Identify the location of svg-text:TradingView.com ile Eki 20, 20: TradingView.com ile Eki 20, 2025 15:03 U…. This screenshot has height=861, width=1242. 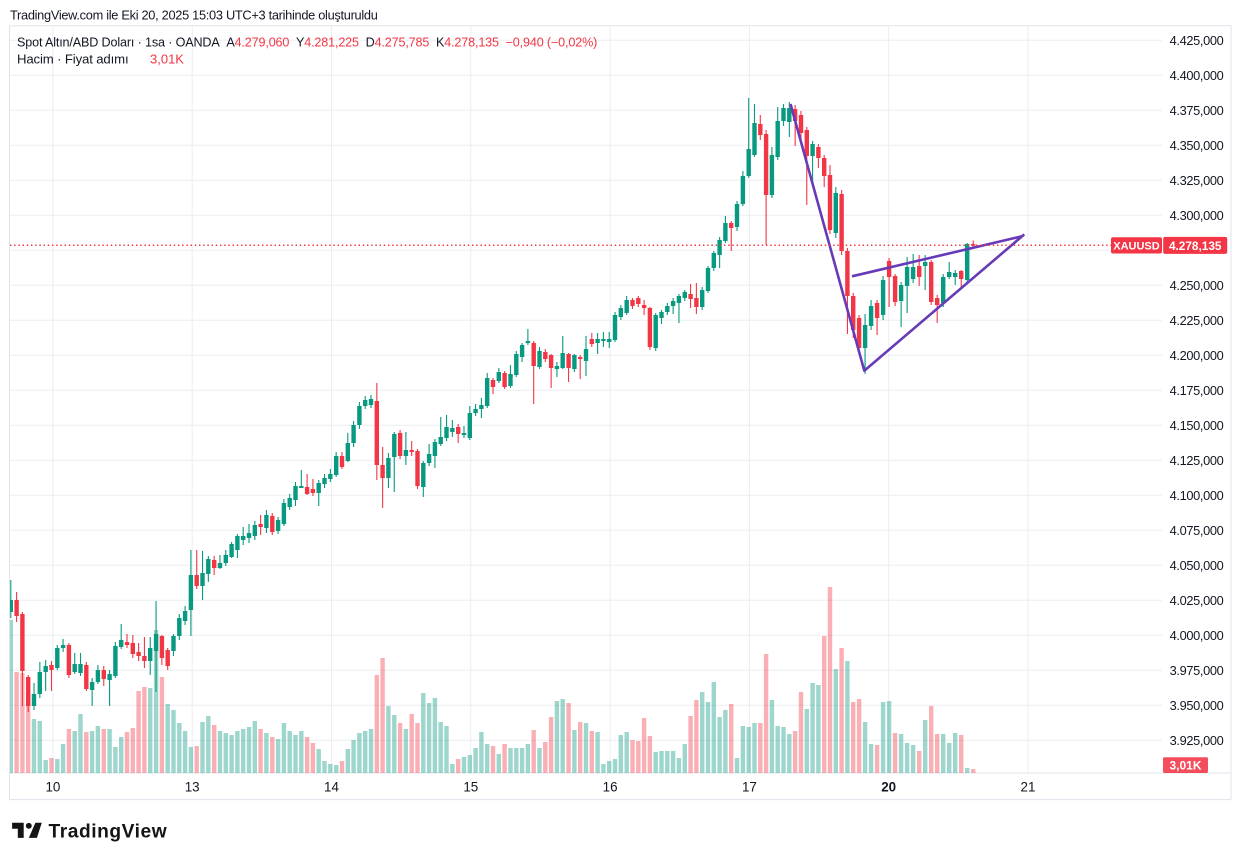
(194, 15).